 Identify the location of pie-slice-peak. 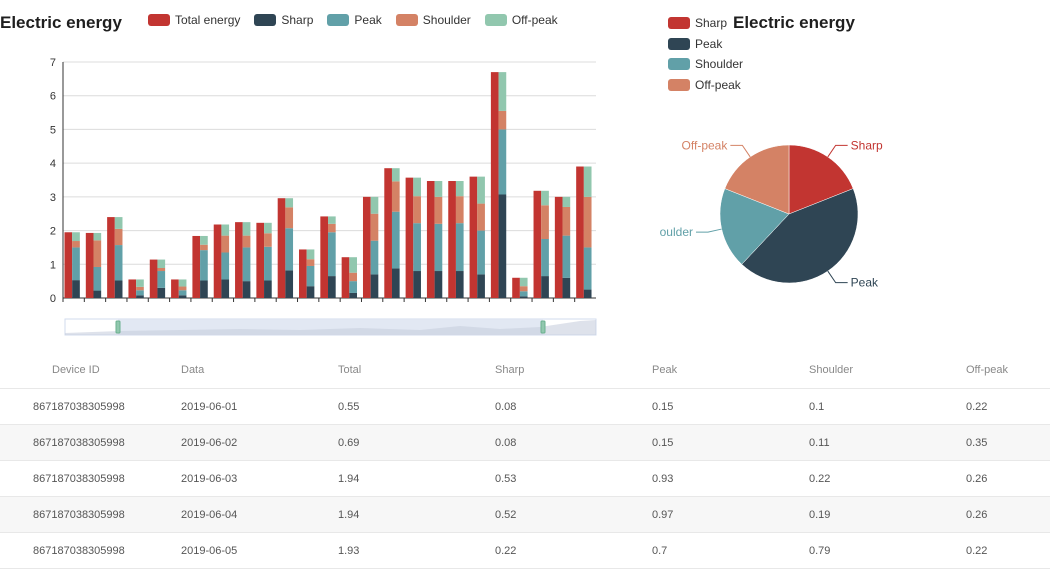
(800, 236).